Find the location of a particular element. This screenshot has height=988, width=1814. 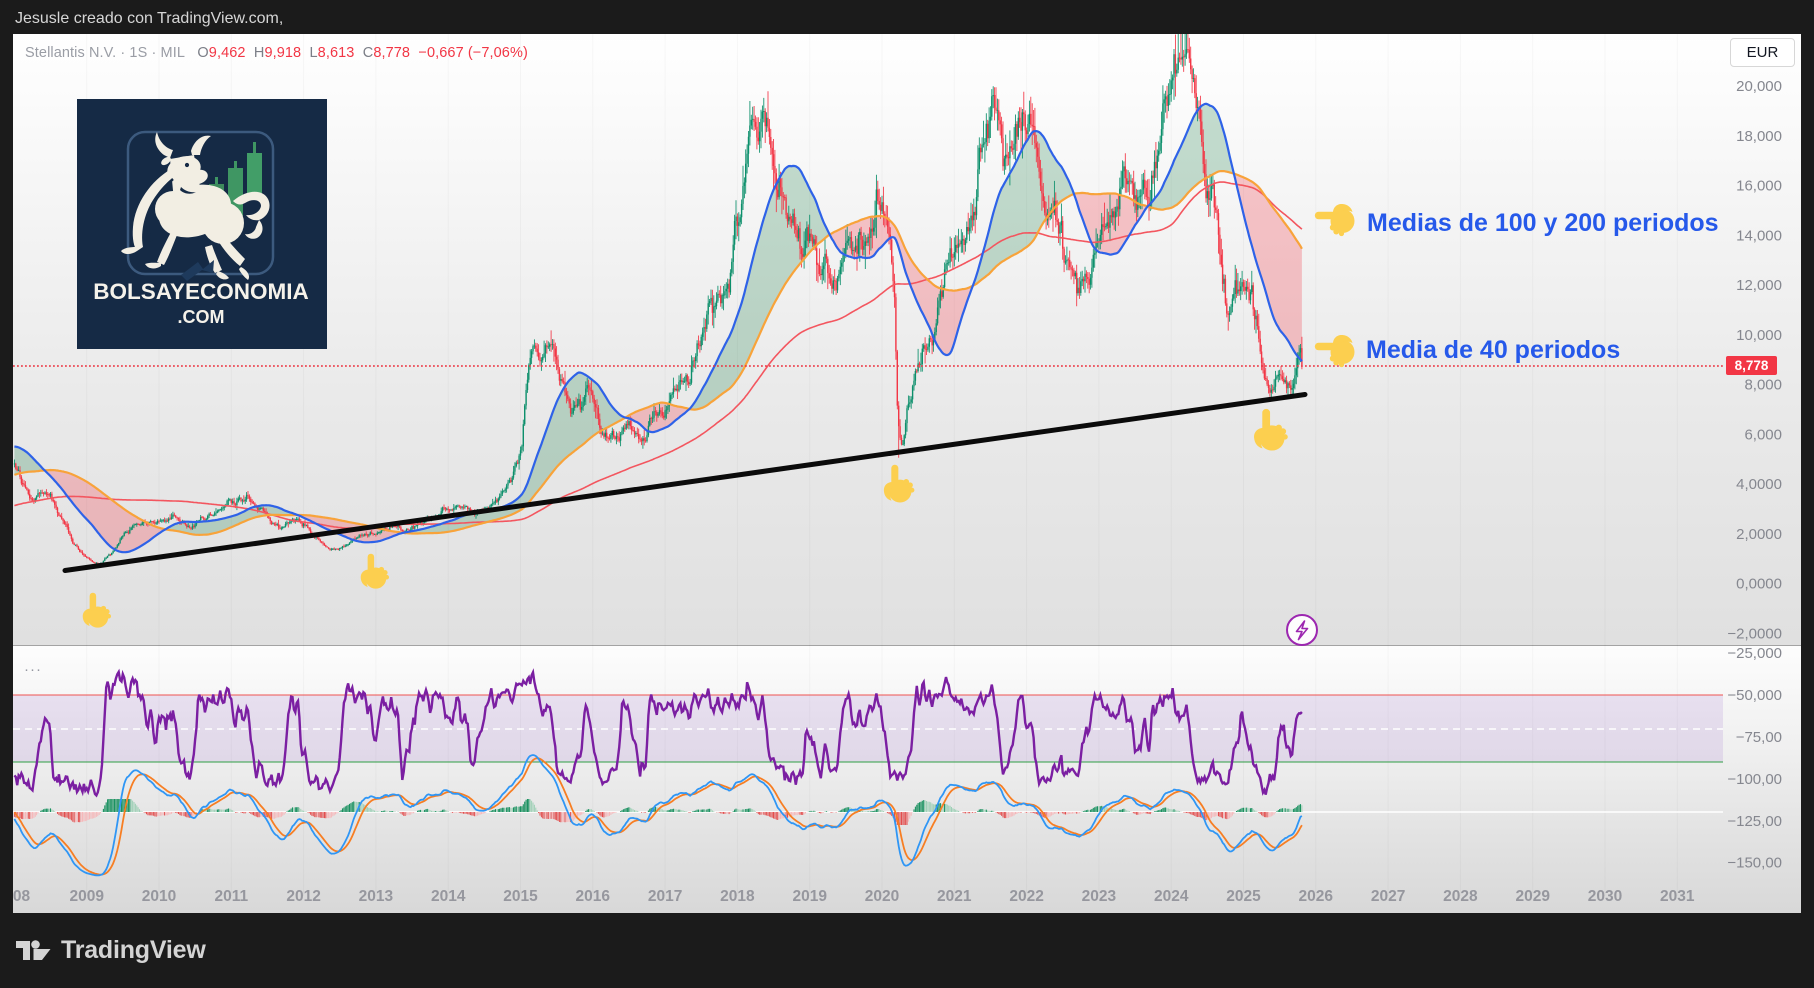

svg-text: 10,000 is located at coordinates (1759, 335).